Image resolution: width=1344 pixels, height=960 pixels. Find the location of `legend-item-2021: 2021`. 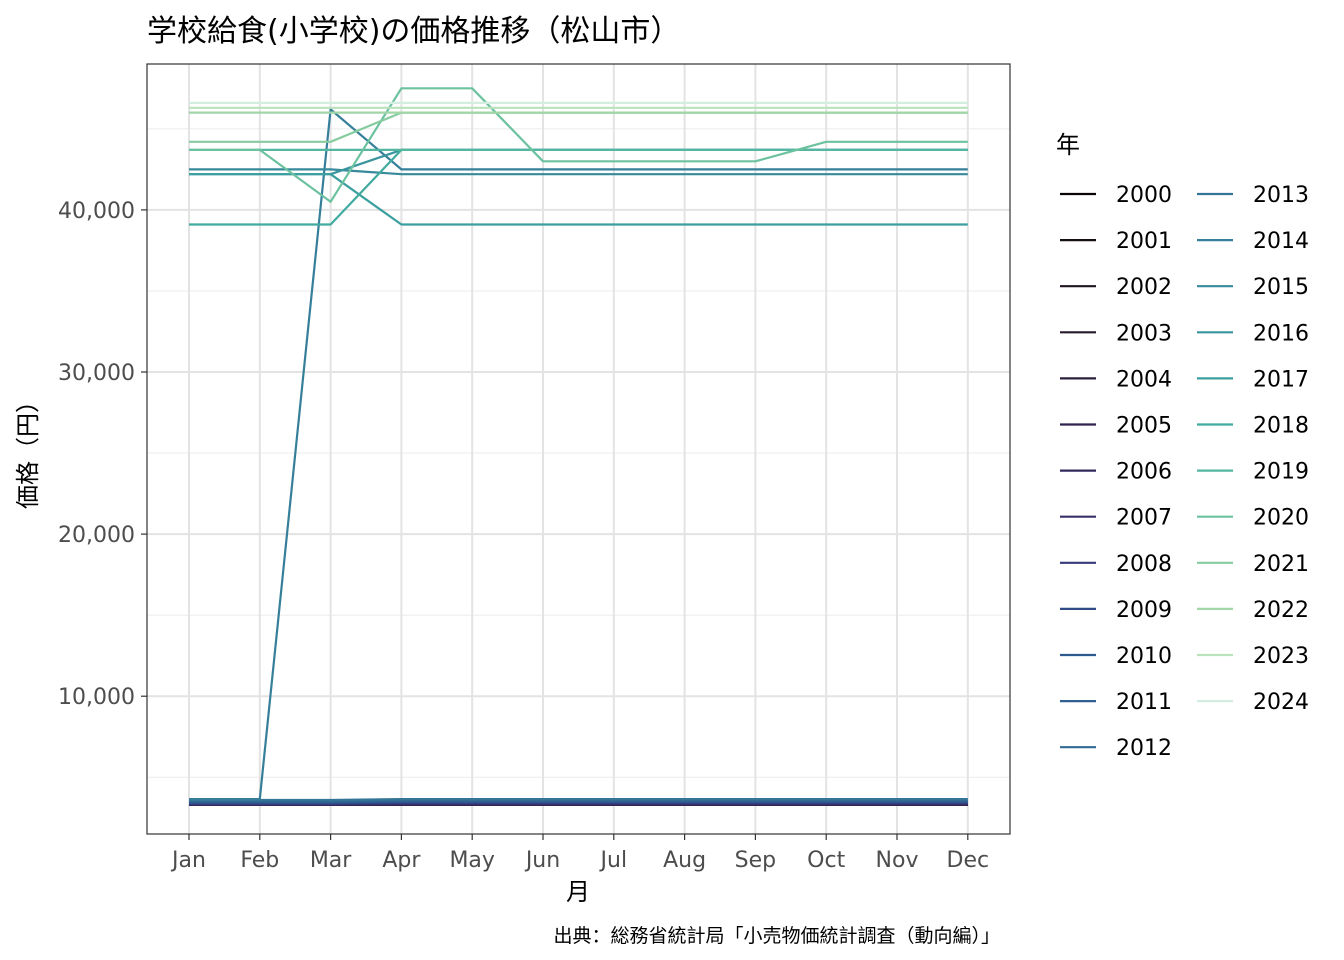

legend-item-2021: 2021 is located at coordinates (1253, 564).